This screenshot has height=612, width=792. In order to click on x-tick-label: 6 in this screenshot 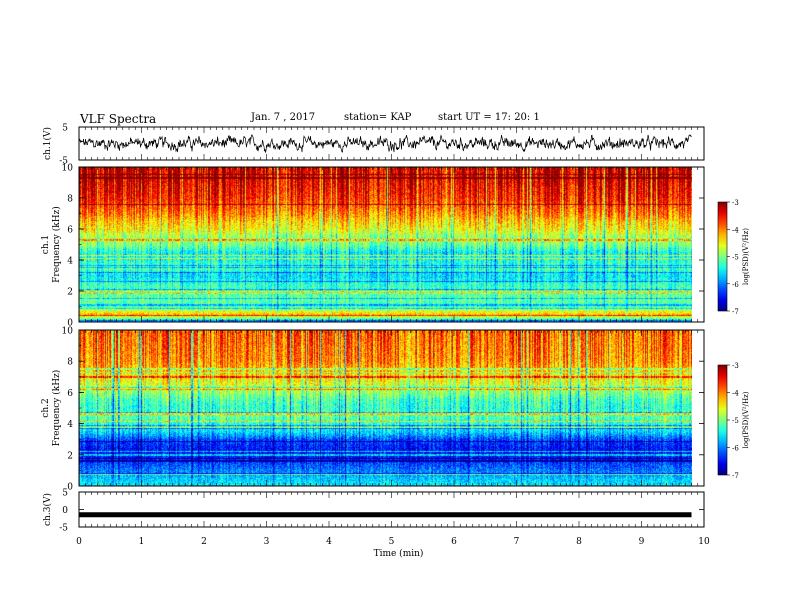, I will do `click(454, 542)`.